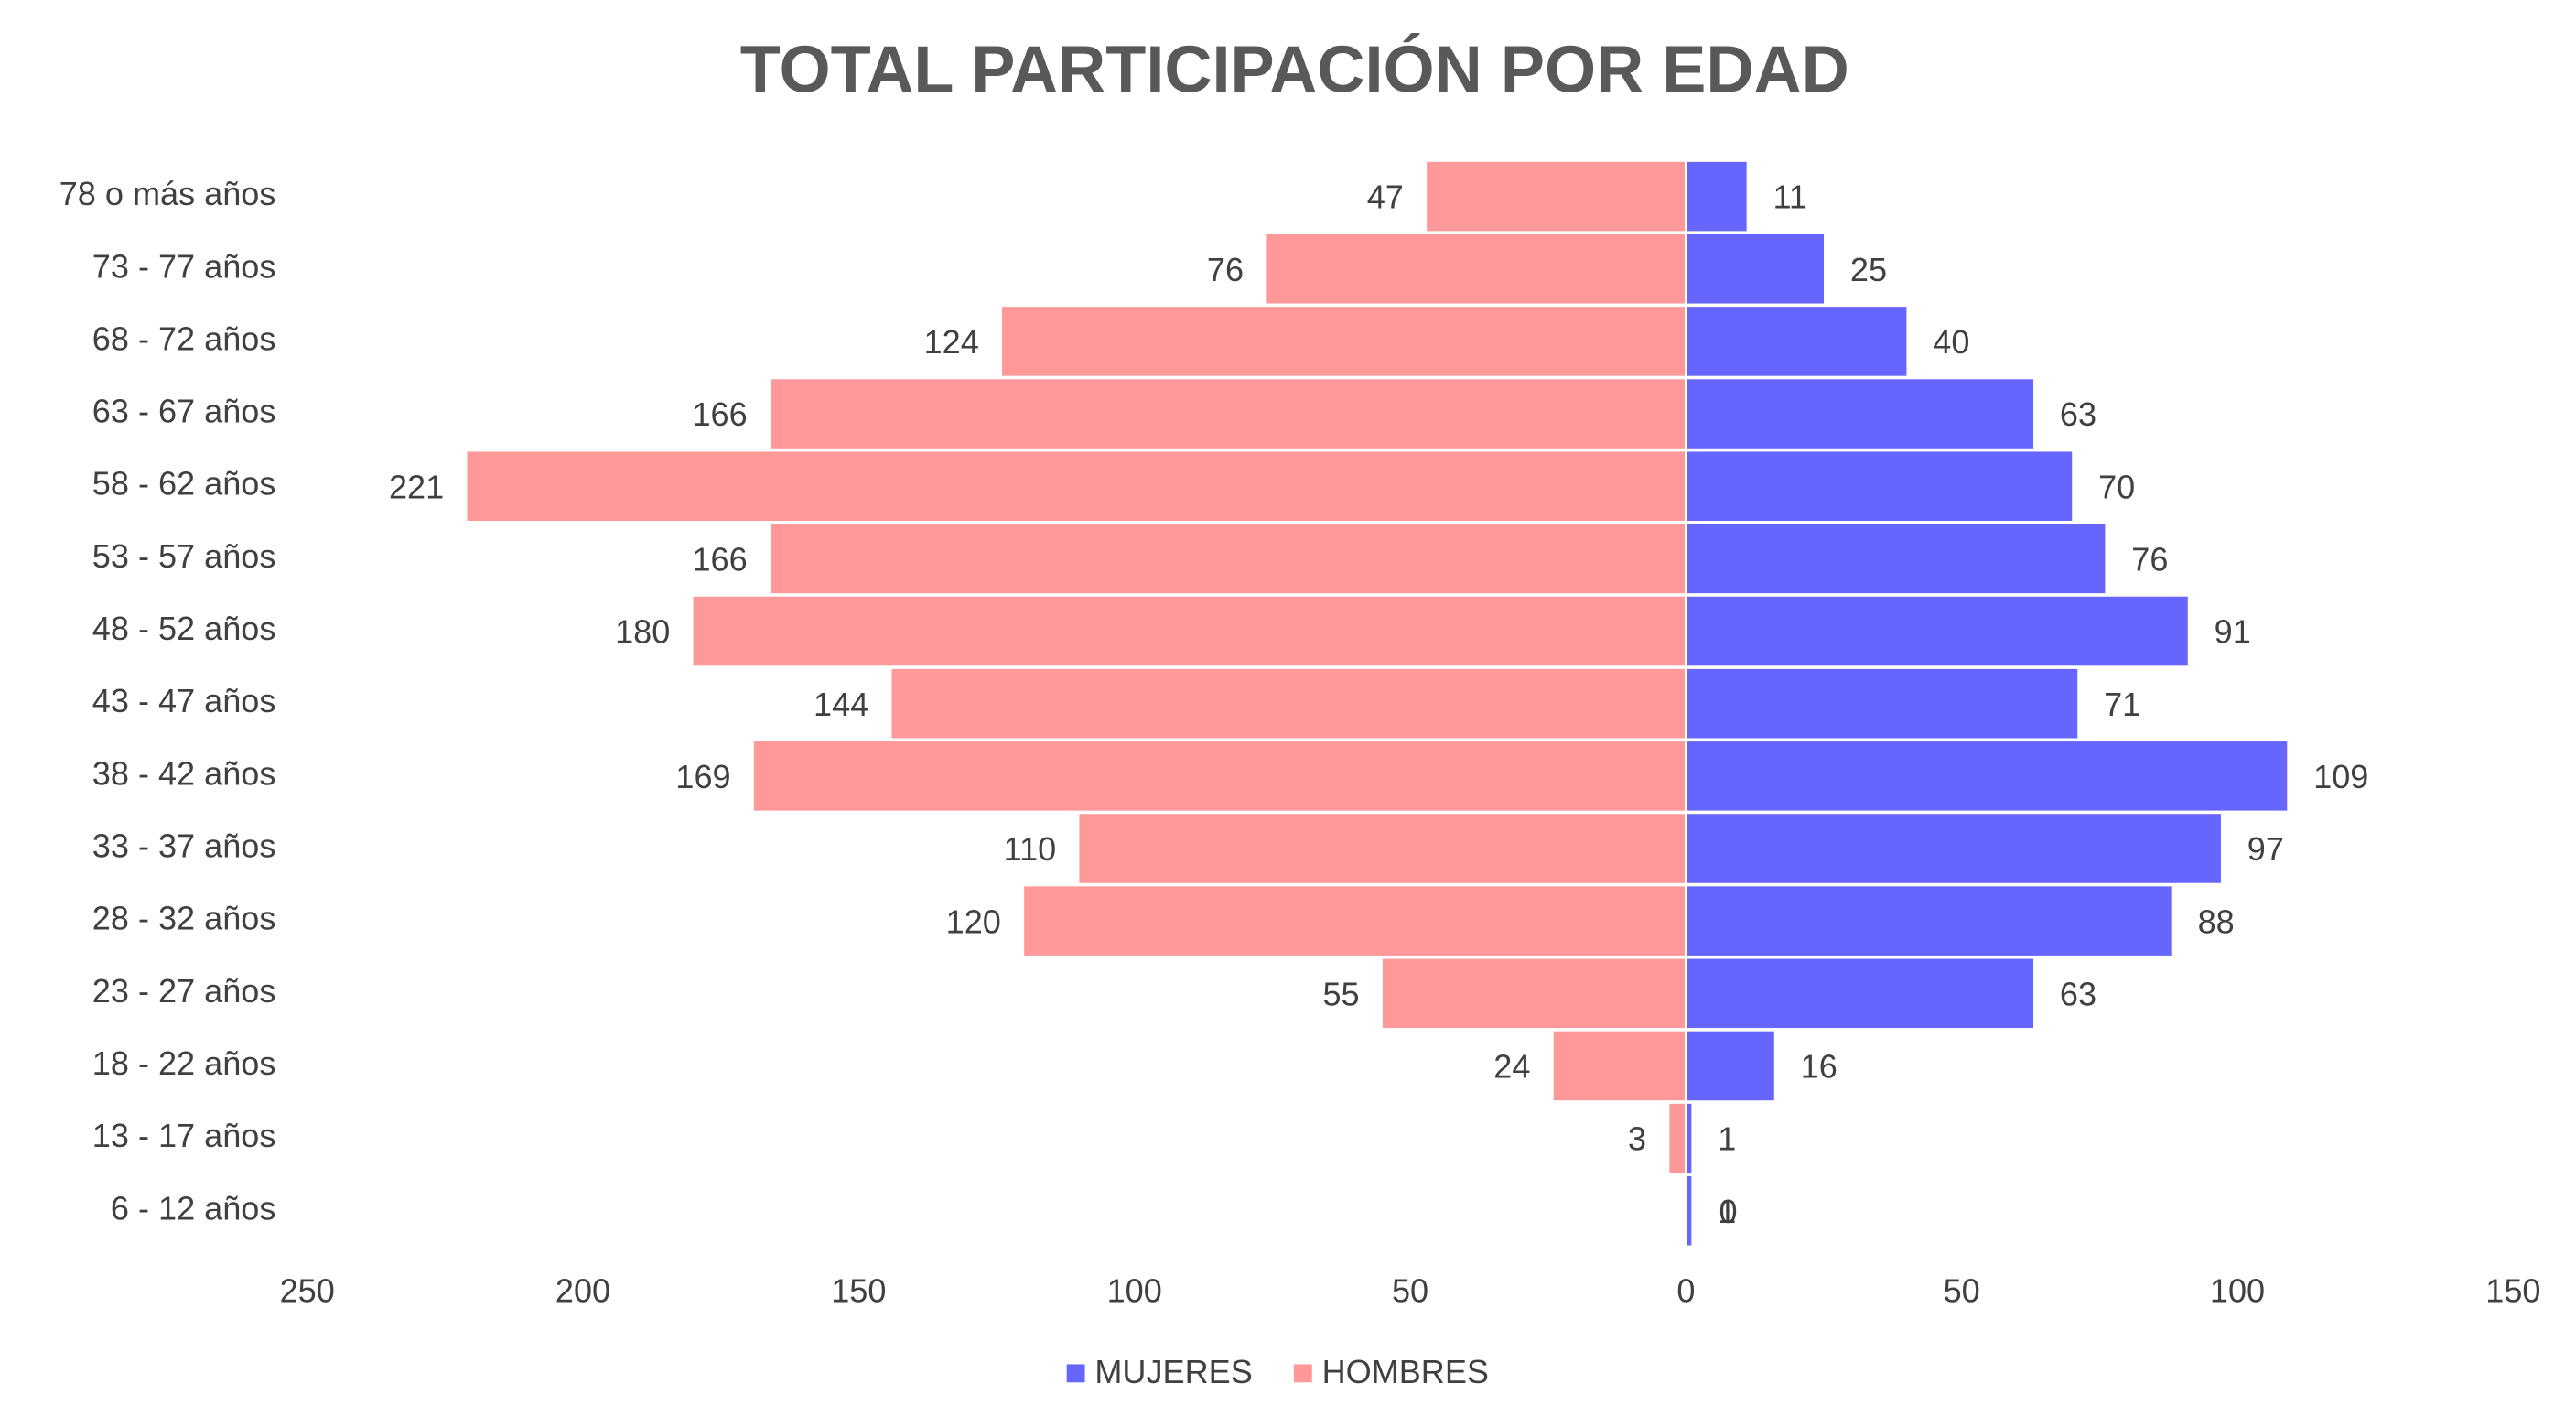  I want to click on category-label: 28 - 32 años, so click(184, 918).